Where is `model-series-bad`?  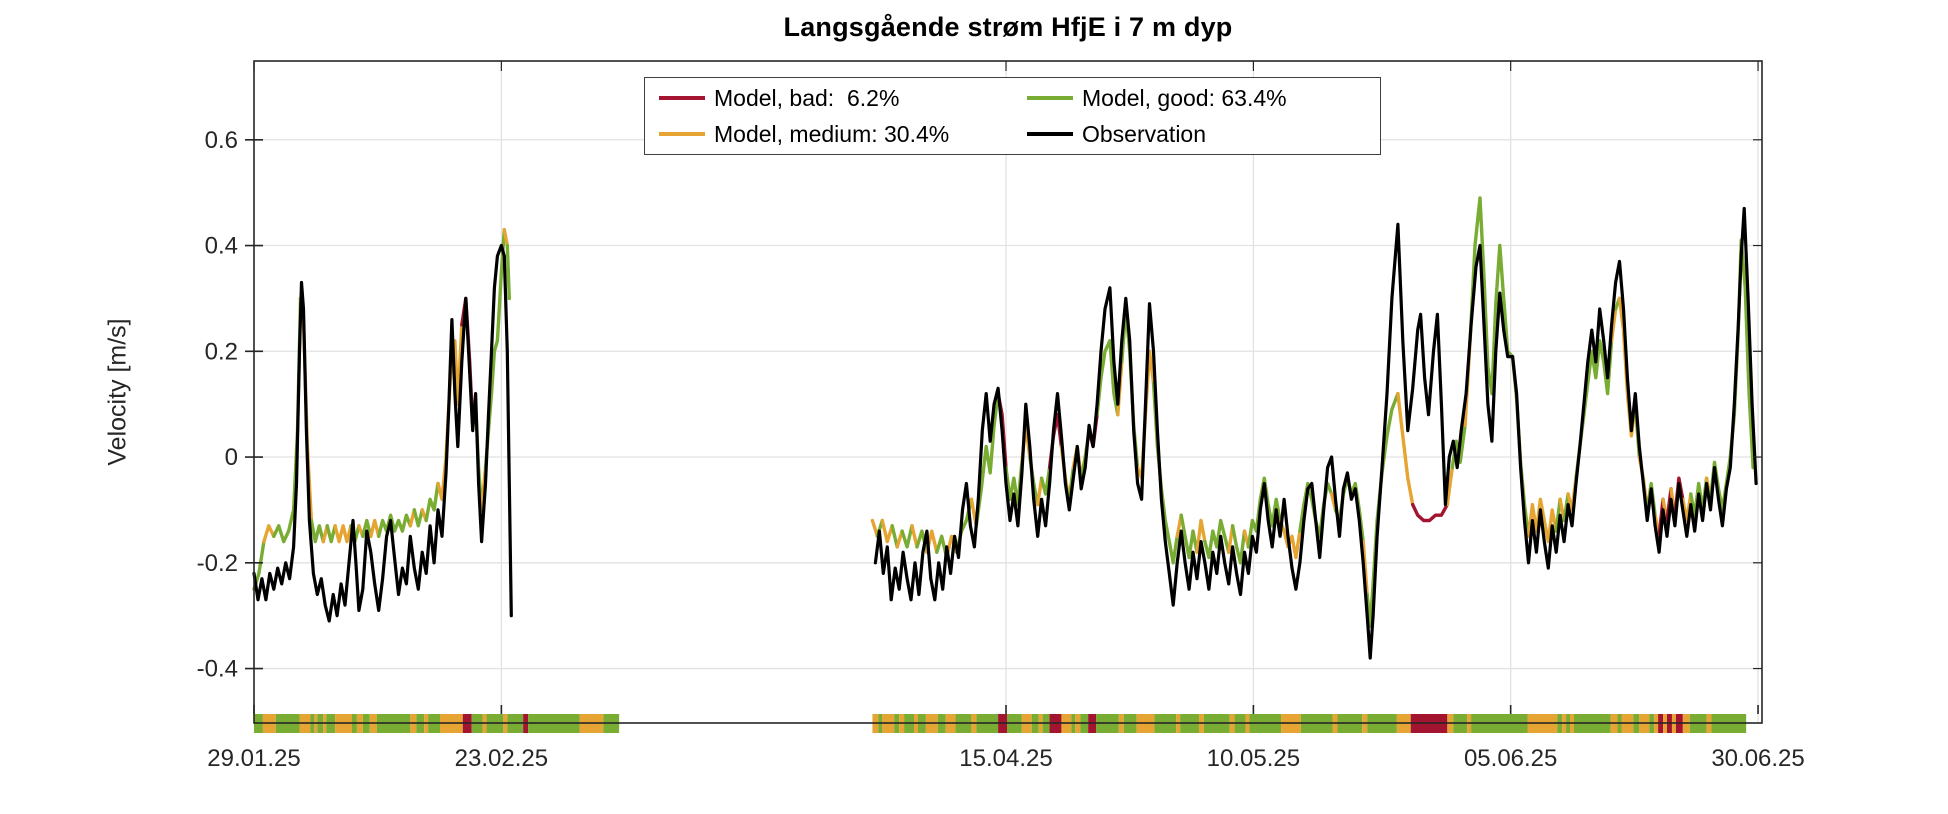
model-series-bad is located at coordinates (1430, 512).